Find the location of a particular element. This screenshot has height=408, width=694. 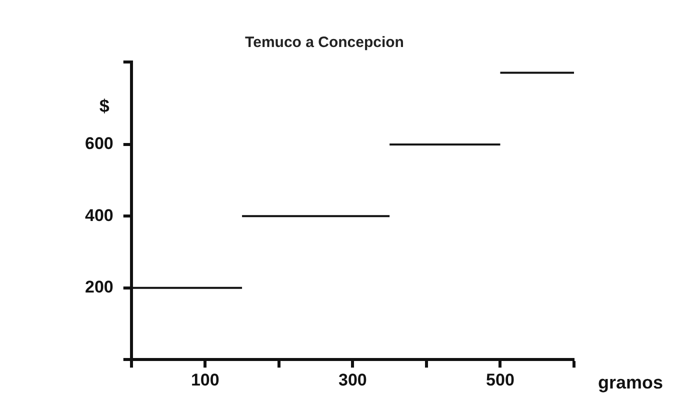

x-tick-label: 300 is located at coordinates (352, 380).